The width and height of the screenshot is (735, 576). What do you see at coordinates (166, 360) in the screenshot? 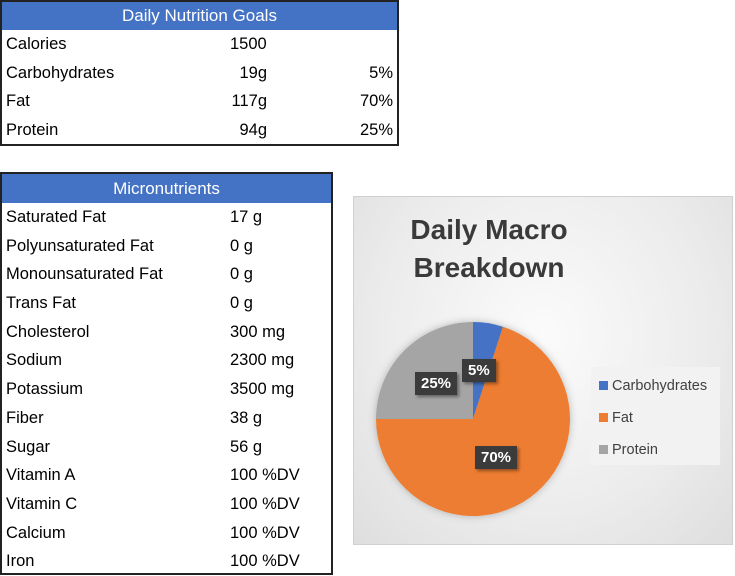
I see `micro-row: Sodium 2300 mg` at bounding box center [166, 360].